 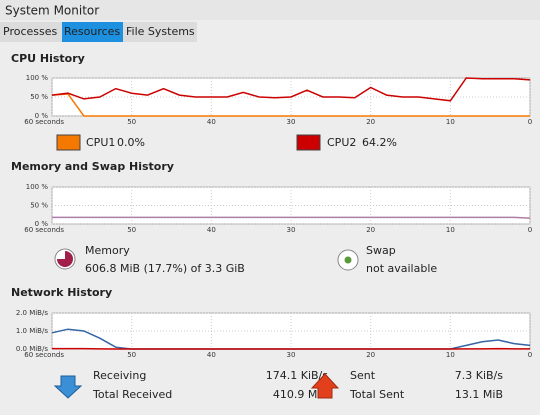 I want to click on tab-label: File Systems, so click(x=160, y=31).